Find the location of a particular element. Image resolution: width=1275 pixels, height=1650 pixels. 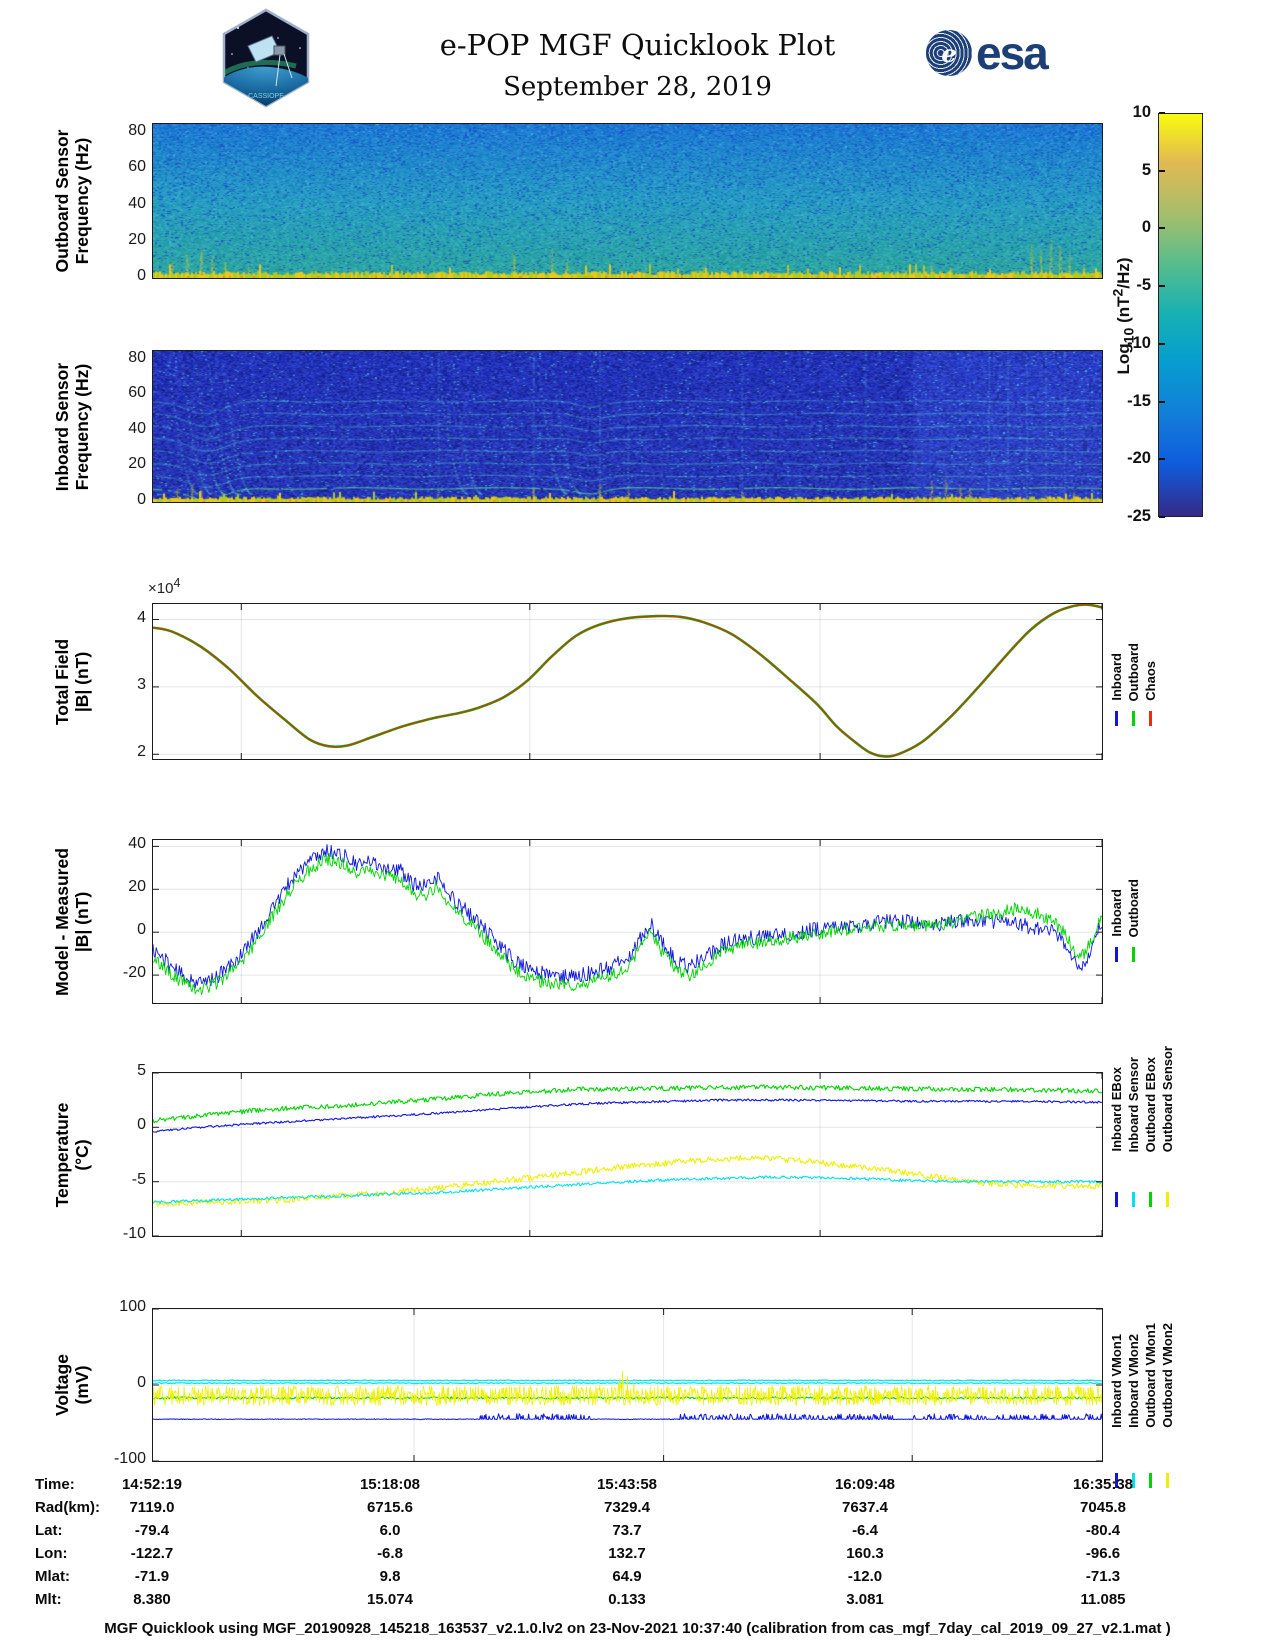

inboard_spectrogram-canvas is located at coordinates (627, 426).